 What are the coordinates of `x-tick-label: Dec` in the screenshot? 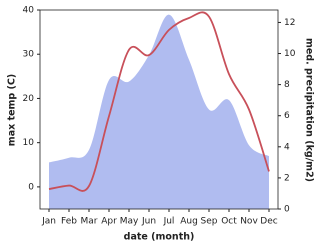 It's located at (268, 222).